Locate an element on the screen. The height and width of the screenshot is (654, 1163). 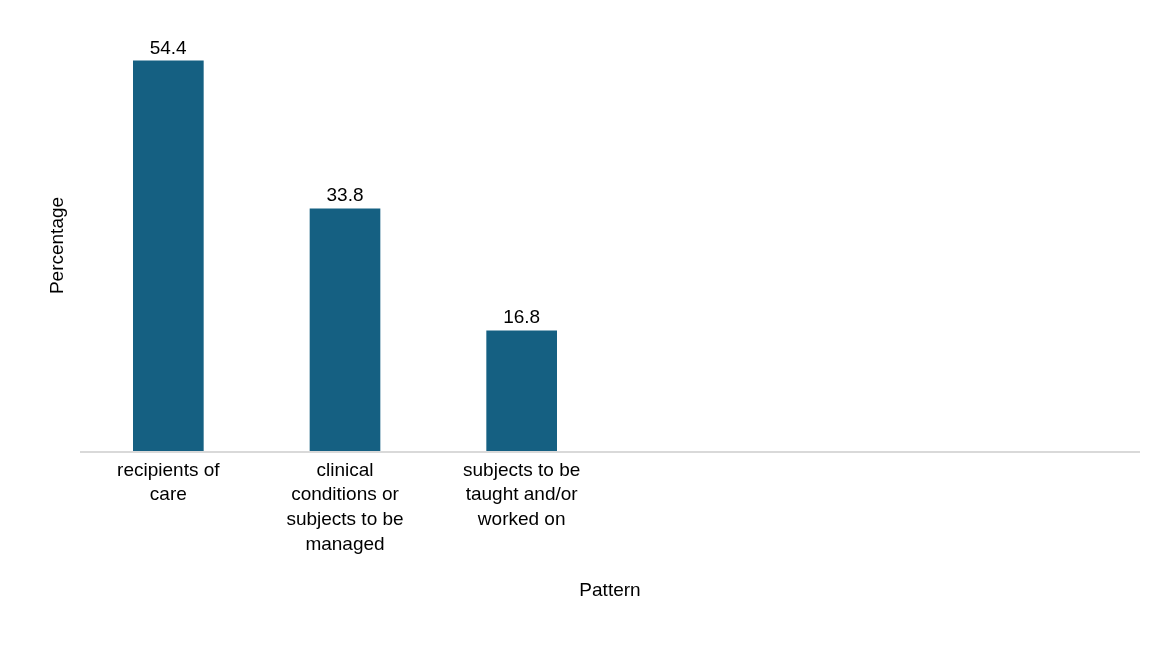
y-axis-title: Percentage is located at coordinates (56, 245).